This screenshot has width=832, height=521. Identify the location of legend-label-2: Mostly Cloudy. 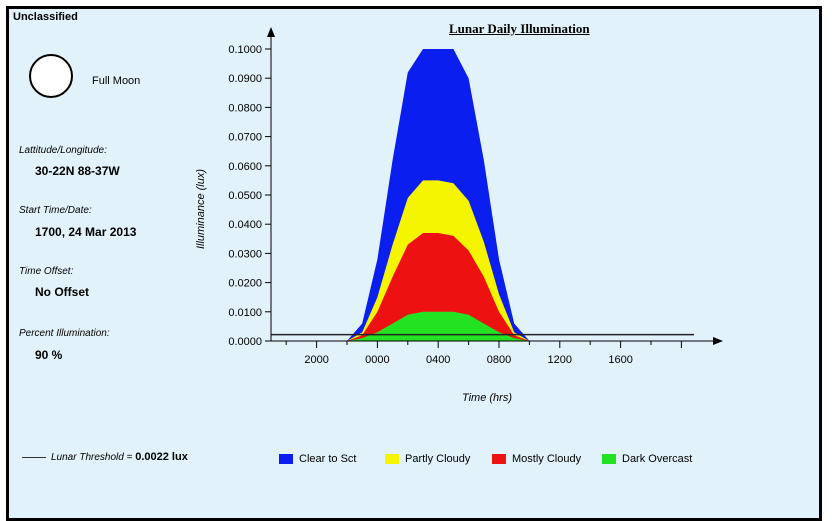
(547, 458).